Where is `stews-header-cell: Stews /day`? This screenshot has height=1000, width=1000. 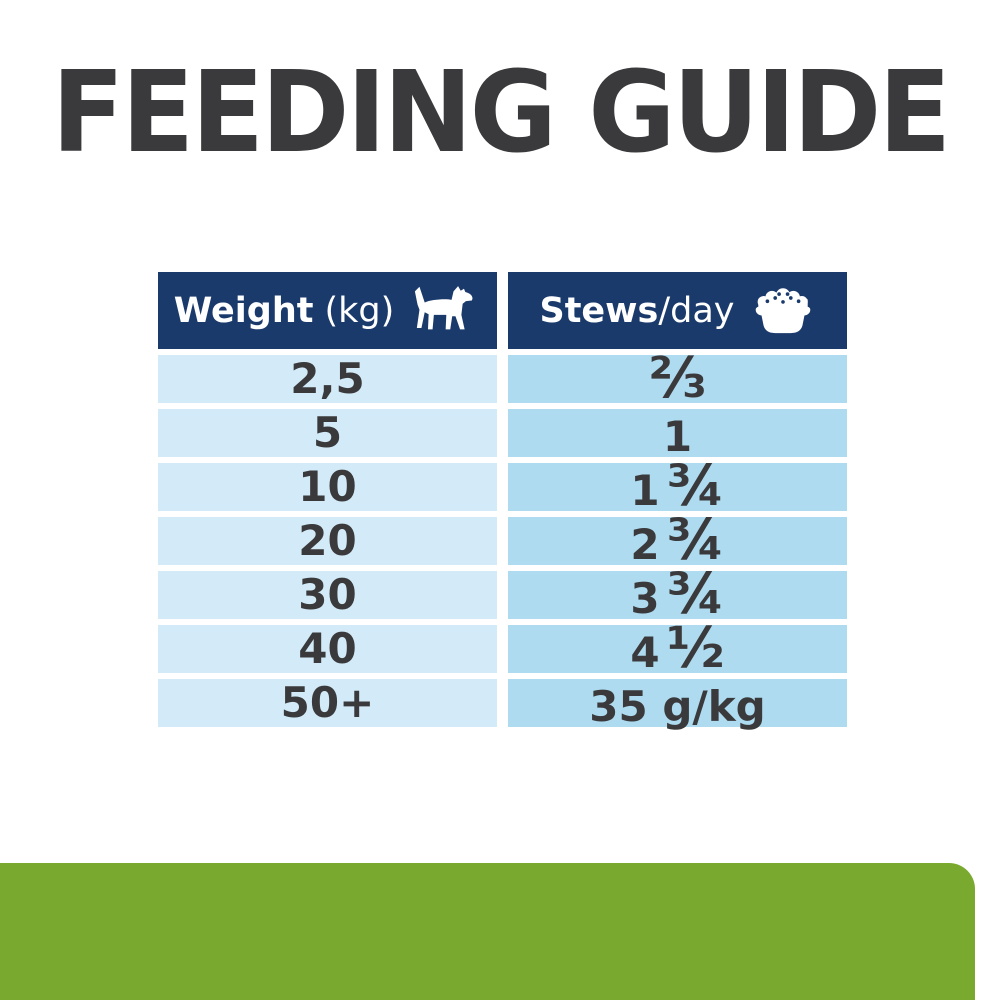
stews-header-cell: Stews /day is located at coordinates (677, 310).